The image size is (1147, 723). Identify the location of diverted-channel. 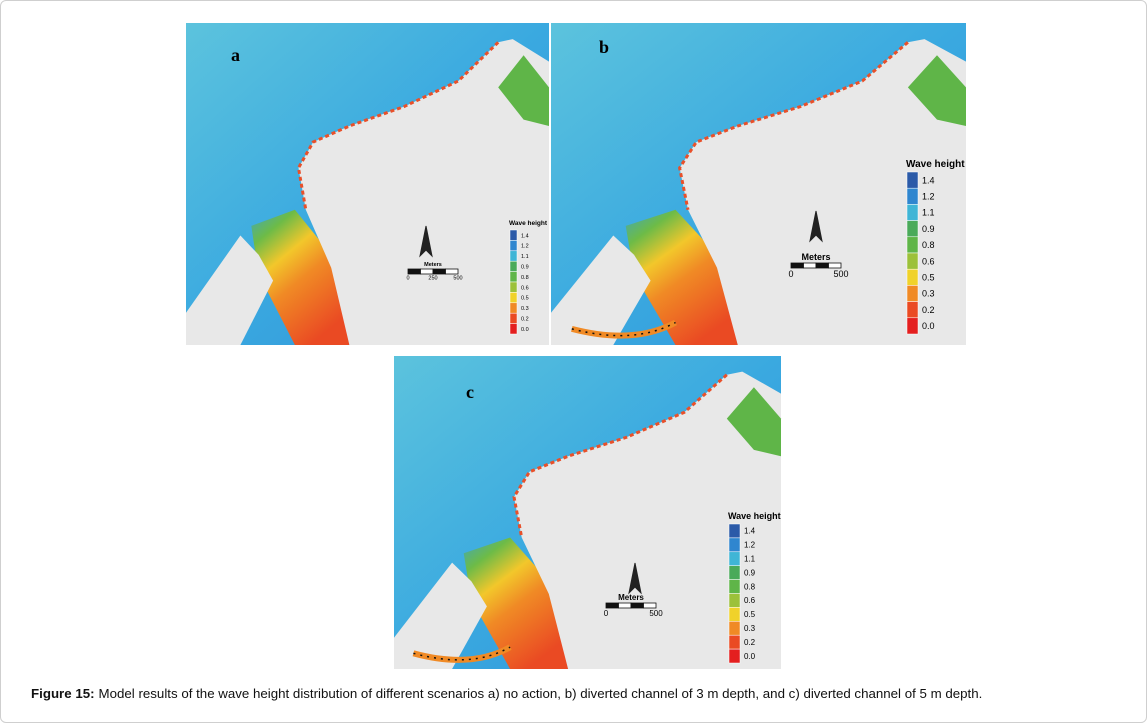
(462, 653).